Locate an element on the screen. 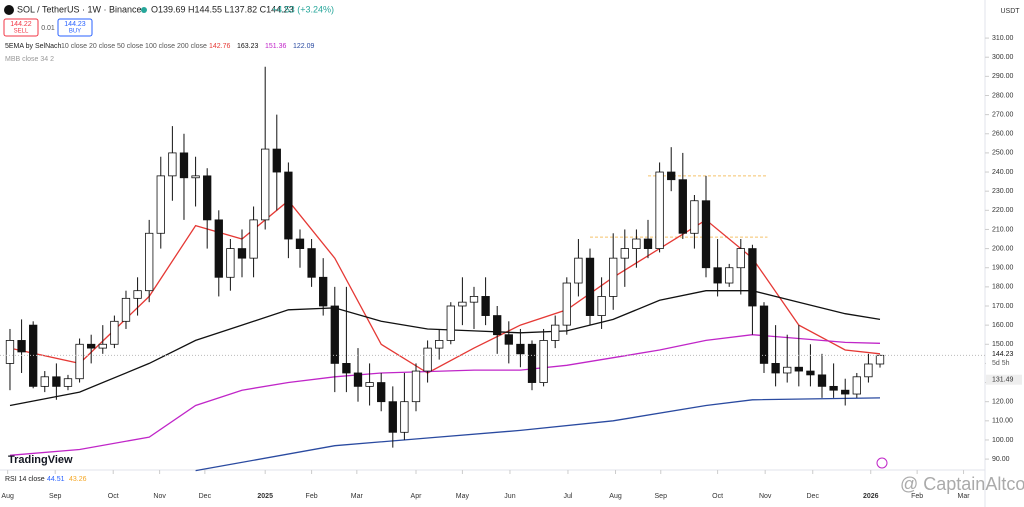  mbb: MBB close 34 2 is located at coordinates (29, 59).